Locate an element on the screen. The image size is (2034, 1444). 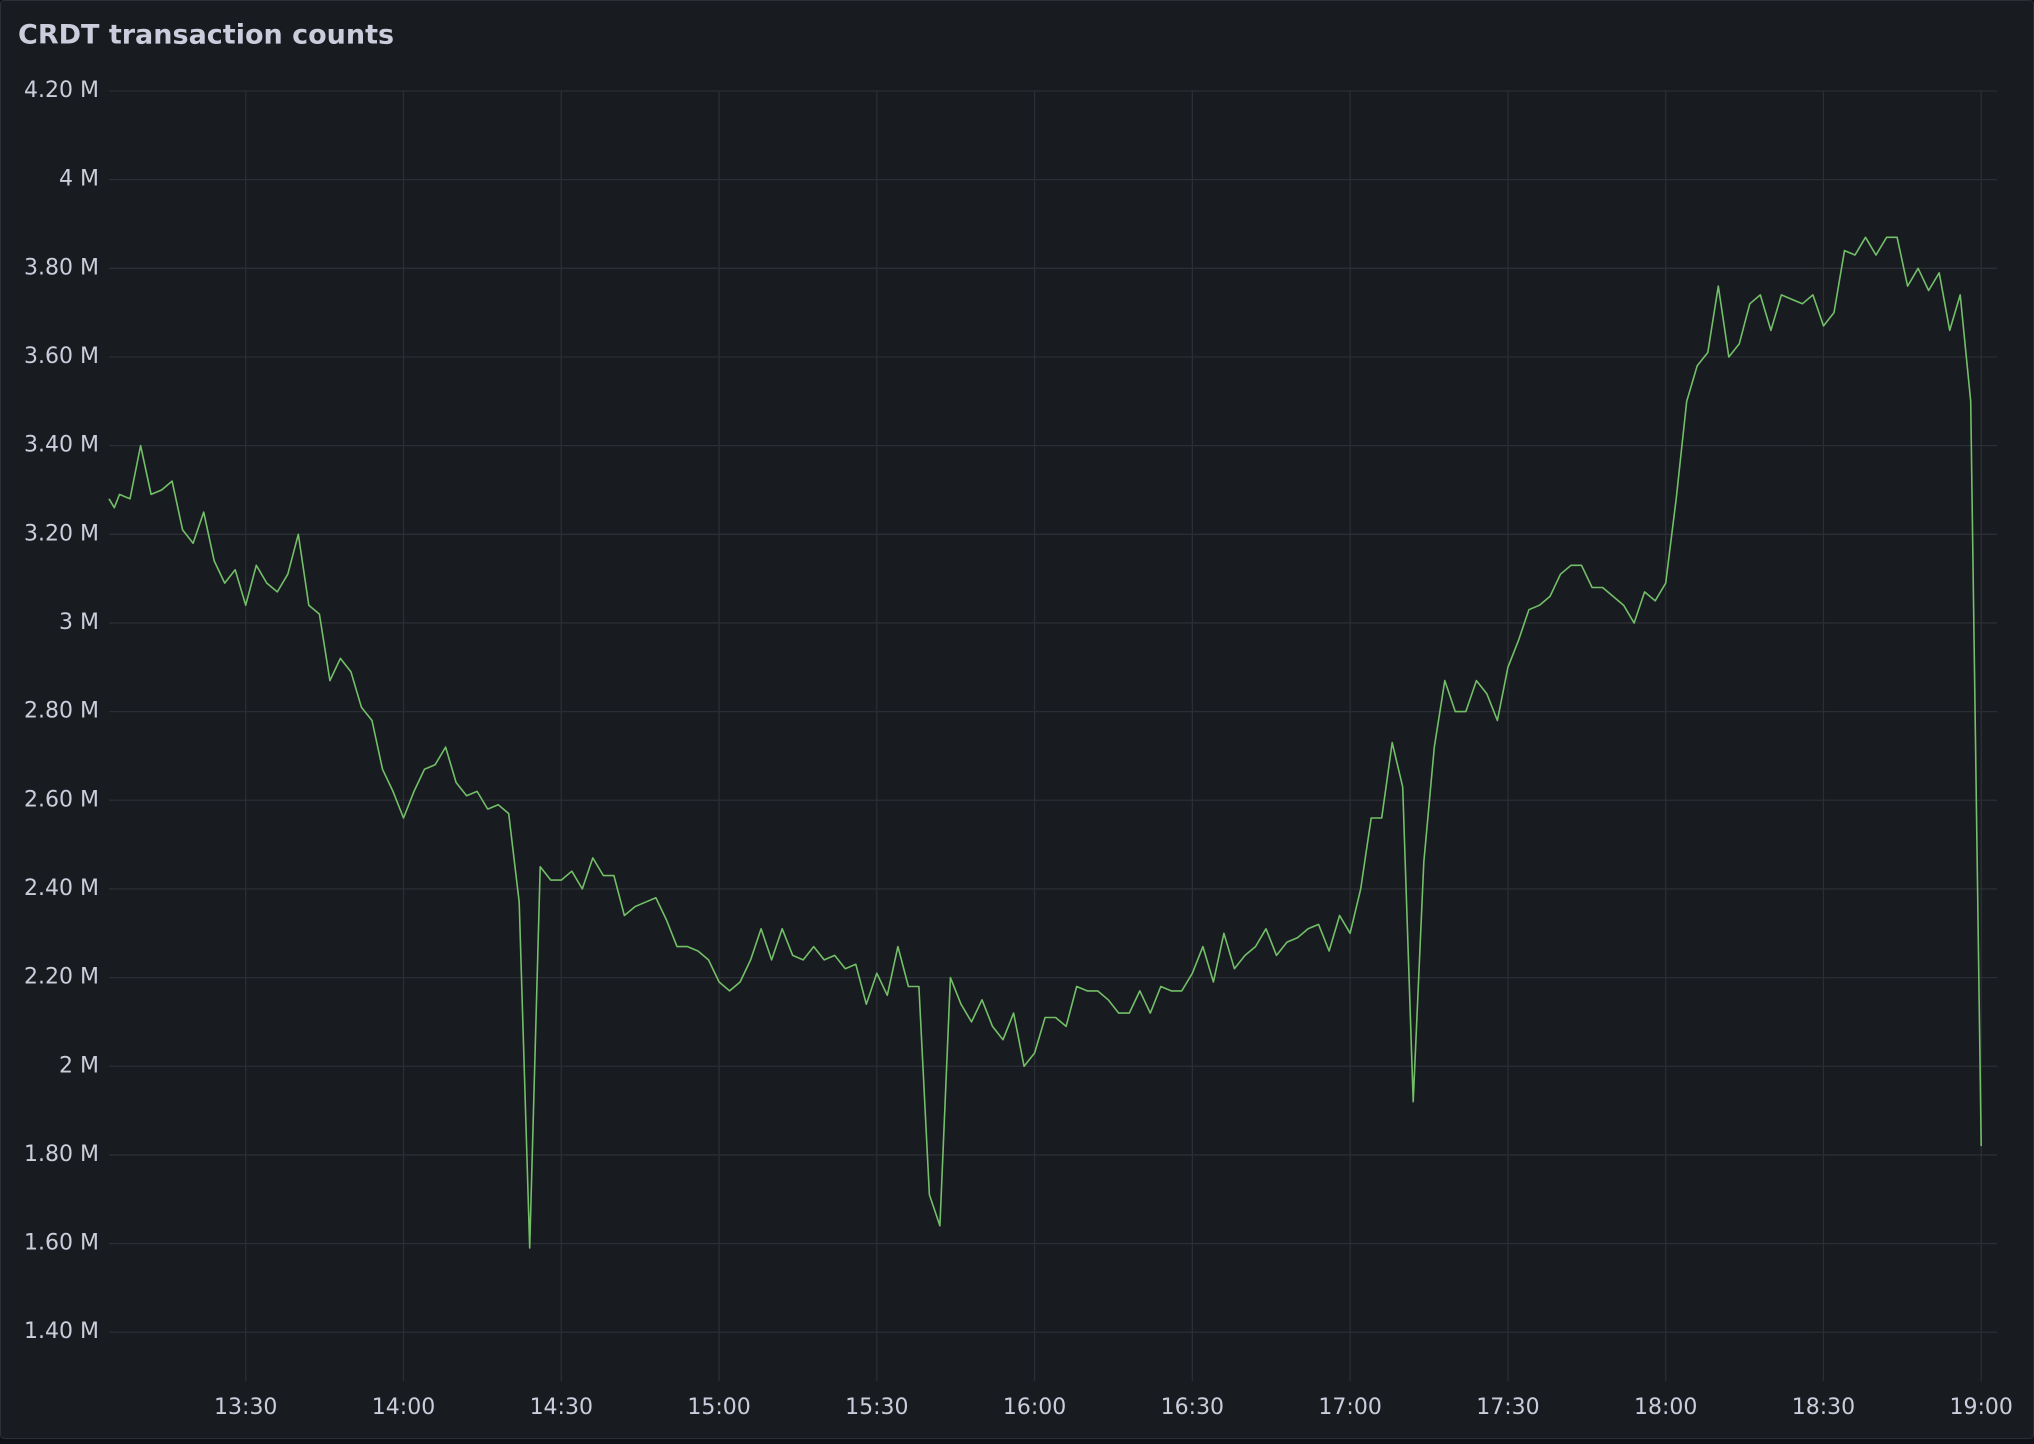
y-tick-label: 1.60 M is located at coordinates (61, 1243).